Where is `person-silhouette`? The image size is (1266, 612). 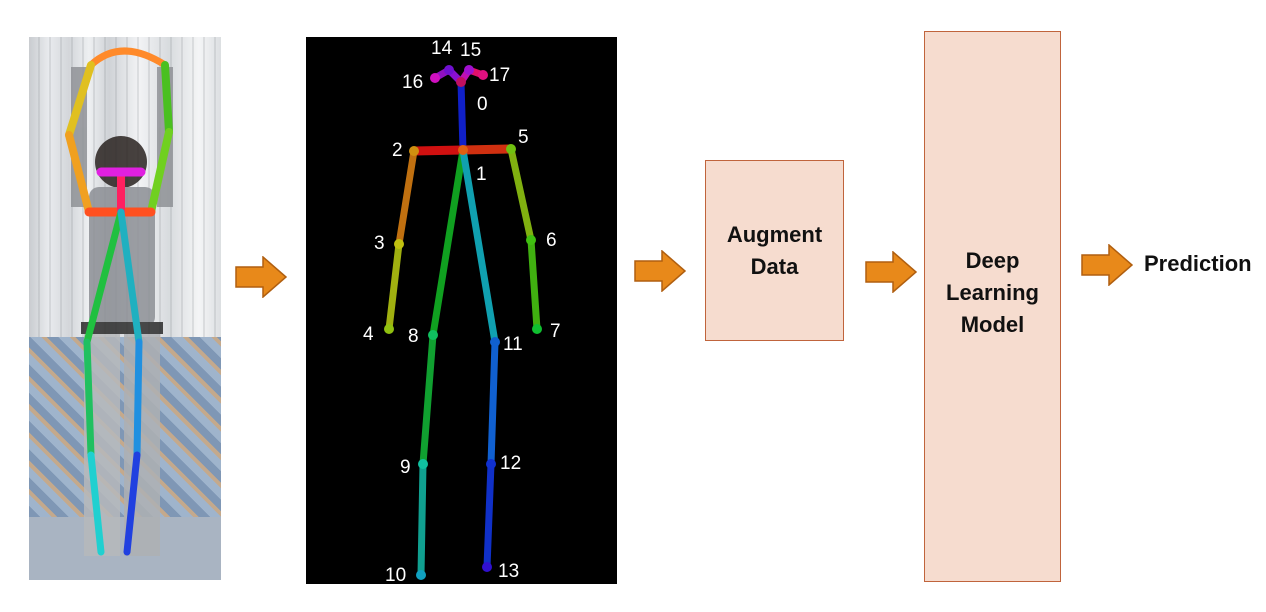
person-silhouette is located at coordinates (122, 311).